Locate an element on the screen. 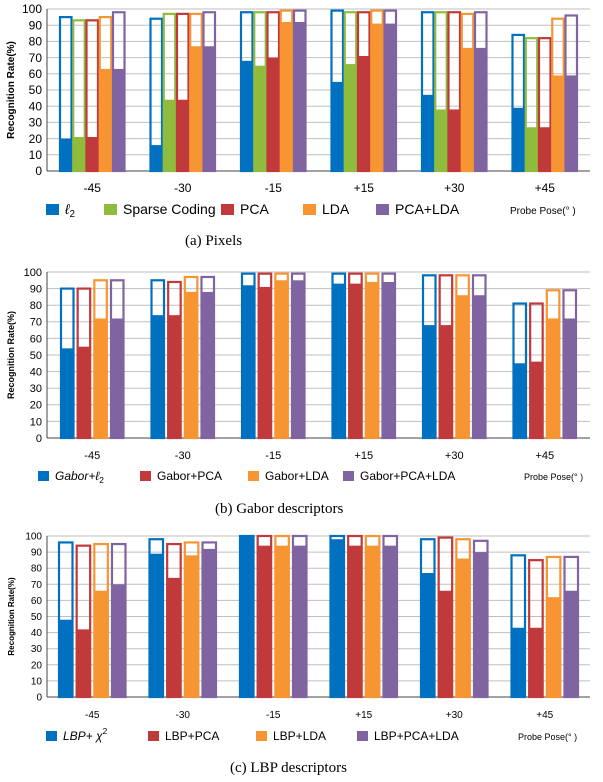 This screenshot has width=603, height=782. x-tick-label: -15 is located at coordinates (273, 715).